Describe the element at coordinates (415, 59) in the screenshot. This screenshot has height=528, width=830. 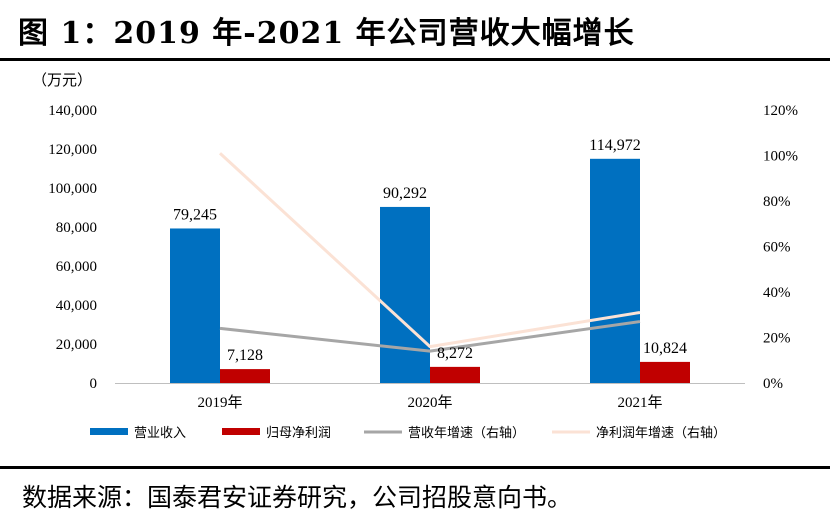
I see `top-divider` at that location.